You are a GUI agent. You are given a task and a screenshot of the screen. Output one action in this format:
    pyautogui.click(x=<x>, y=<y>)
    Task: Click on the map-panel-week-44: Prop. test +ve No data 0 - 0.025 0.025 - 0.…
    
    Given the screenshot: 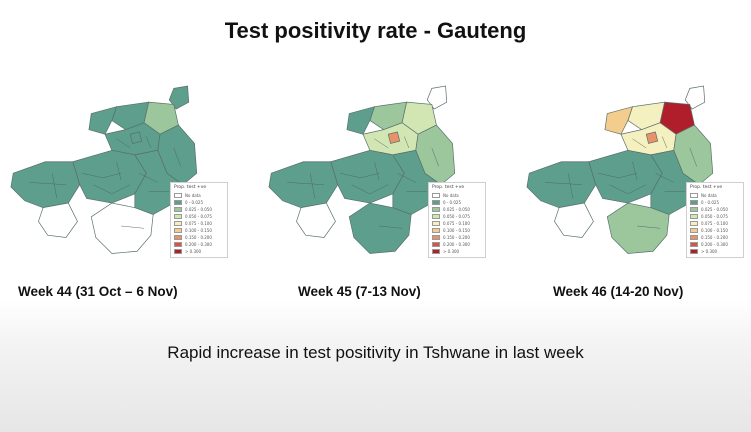 What is the action you would take?
    pyautogui.click(x=114, y=167)
    